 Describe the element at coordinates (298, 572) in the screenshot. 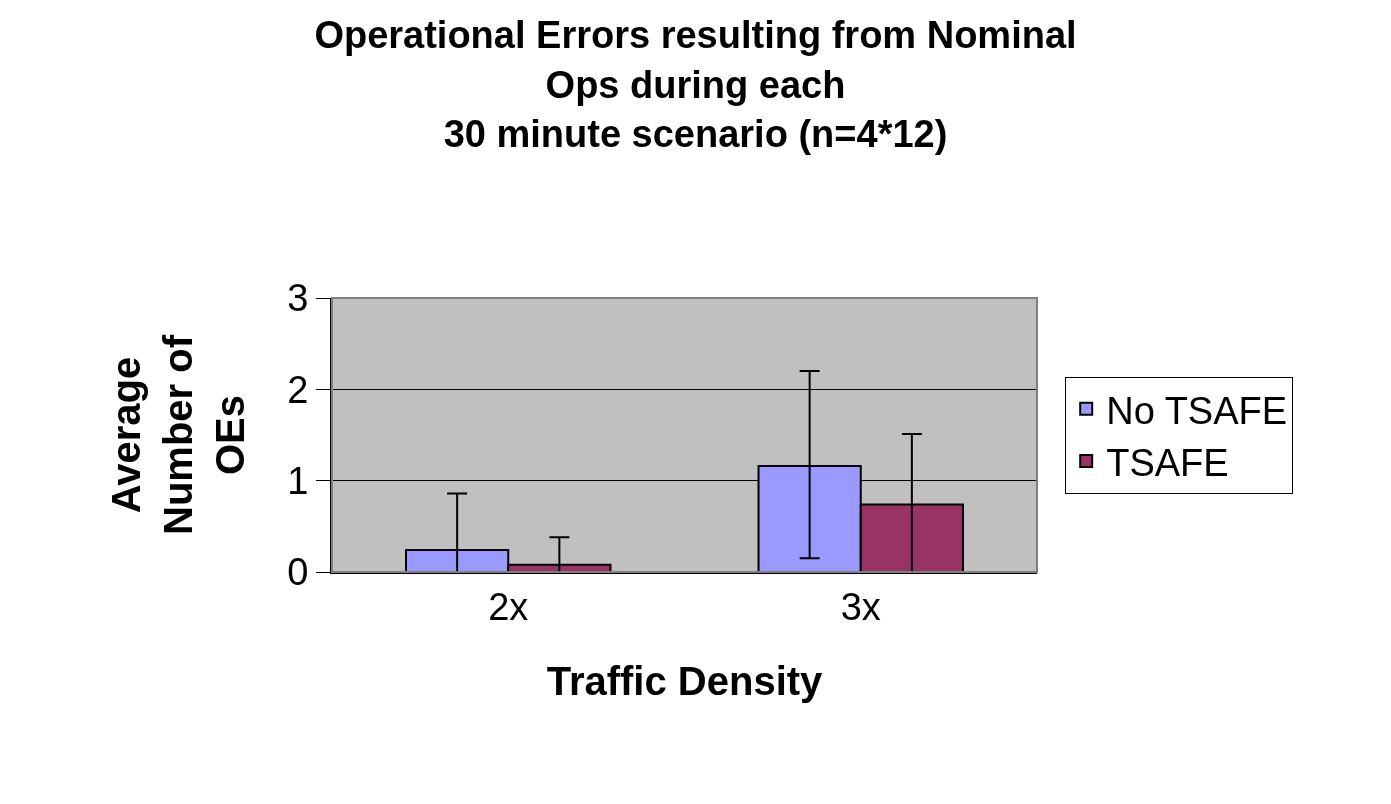

I see `y-tick-label: 0` at that location.